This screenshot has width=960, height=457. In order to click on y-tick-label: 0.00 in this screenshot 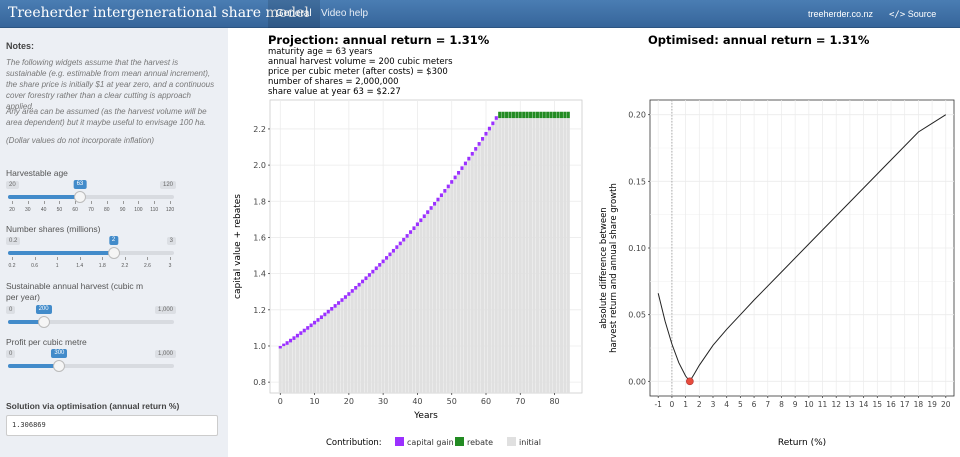, I will do `click(637, 381)`.